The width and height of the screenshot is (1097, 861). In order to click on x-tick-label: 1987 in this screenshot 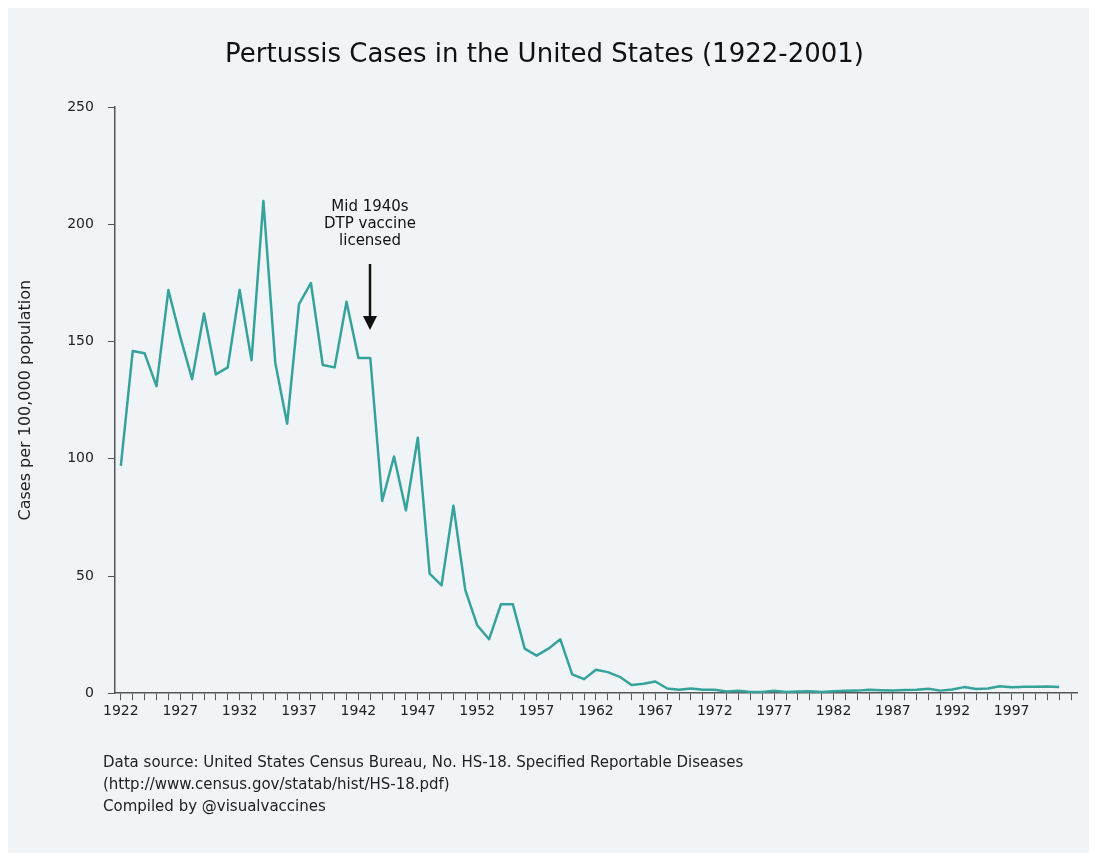, I will do `click(893, 710)`.